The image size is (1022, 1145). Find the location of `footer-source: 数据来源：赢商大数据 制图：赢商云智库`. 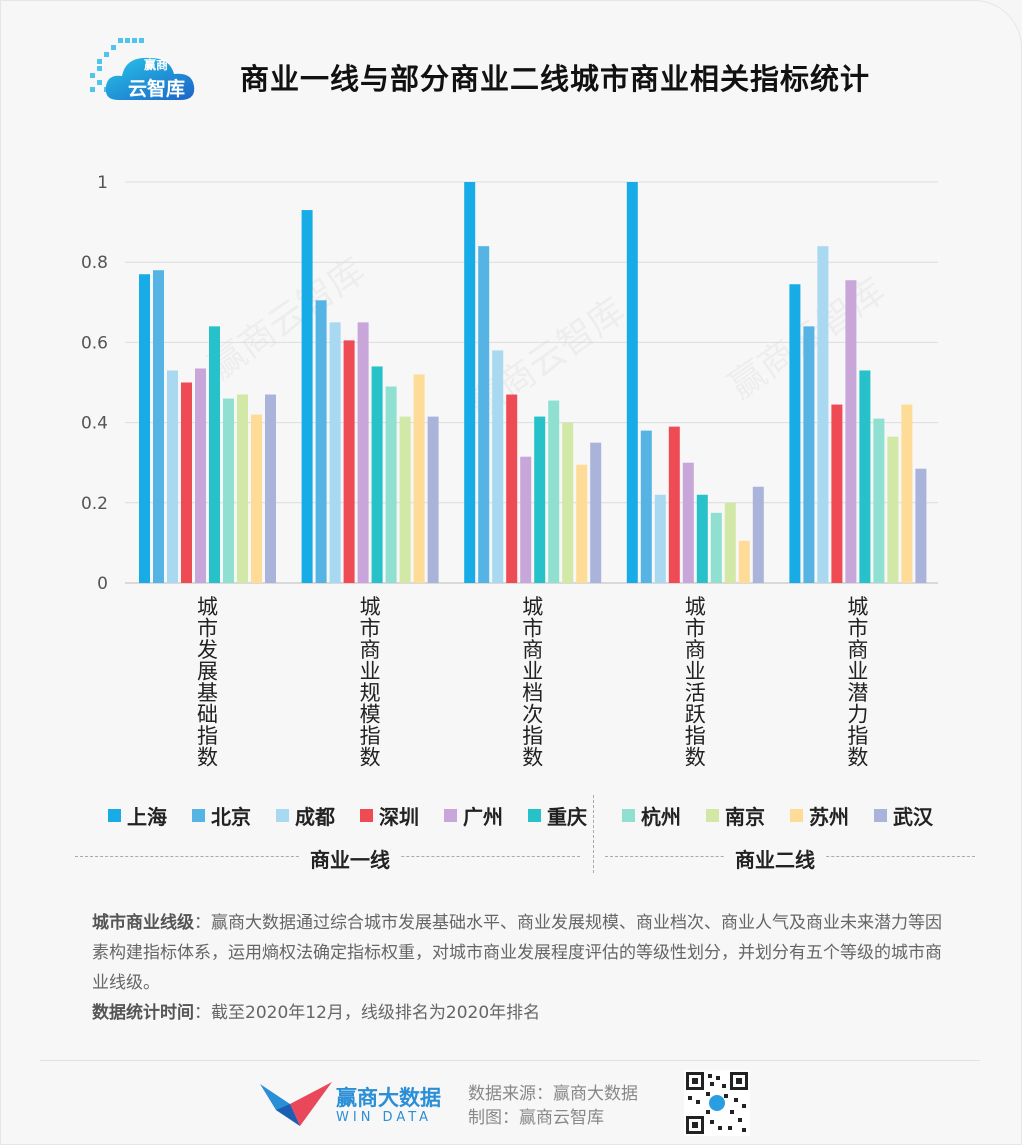

footer-source: 数据来源：赢商大数据 制图：赢商云智库 is located at coordinates (553, 1106).